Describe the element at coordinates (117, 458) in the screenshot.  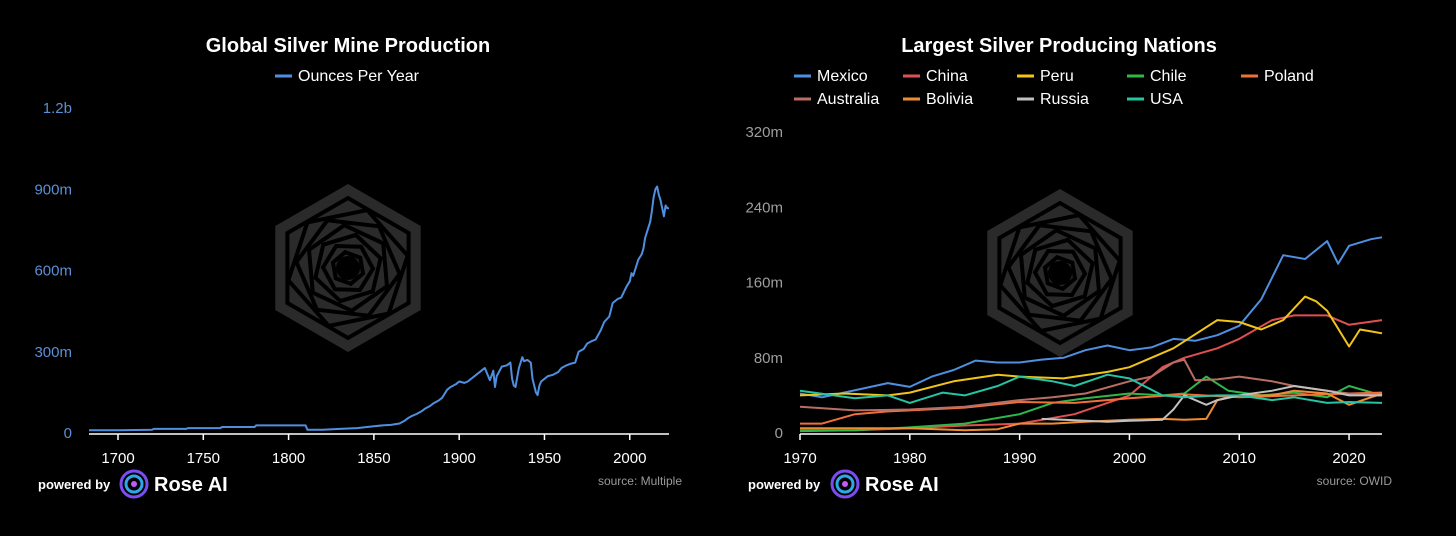
I see `x-tick-label: 1700` at that location.